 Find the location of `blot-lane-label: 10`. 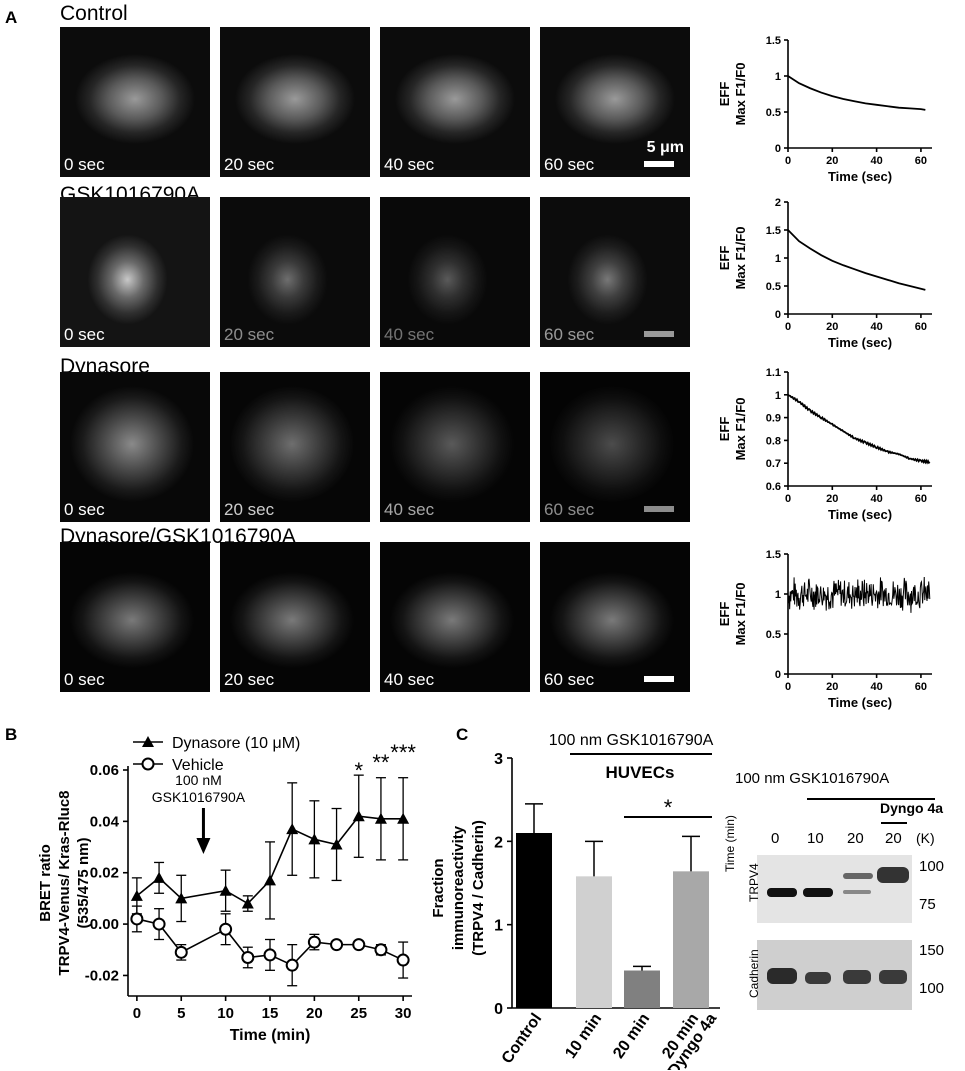

blot-lane-label: 10 is located at coordinates (815, 838).